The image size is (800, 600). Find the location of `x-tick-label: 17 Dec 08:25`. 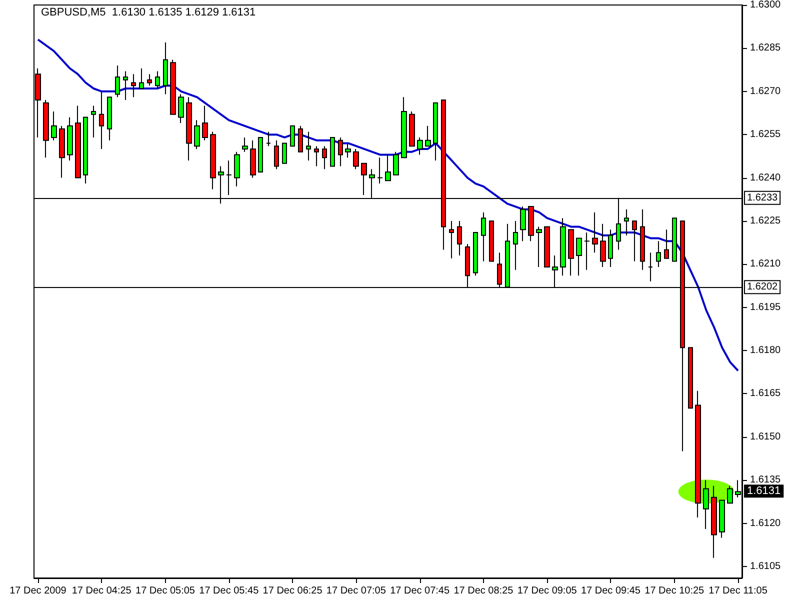

x-tick-label: 17 Dec 08:25 is located at coordinates (484, 591).